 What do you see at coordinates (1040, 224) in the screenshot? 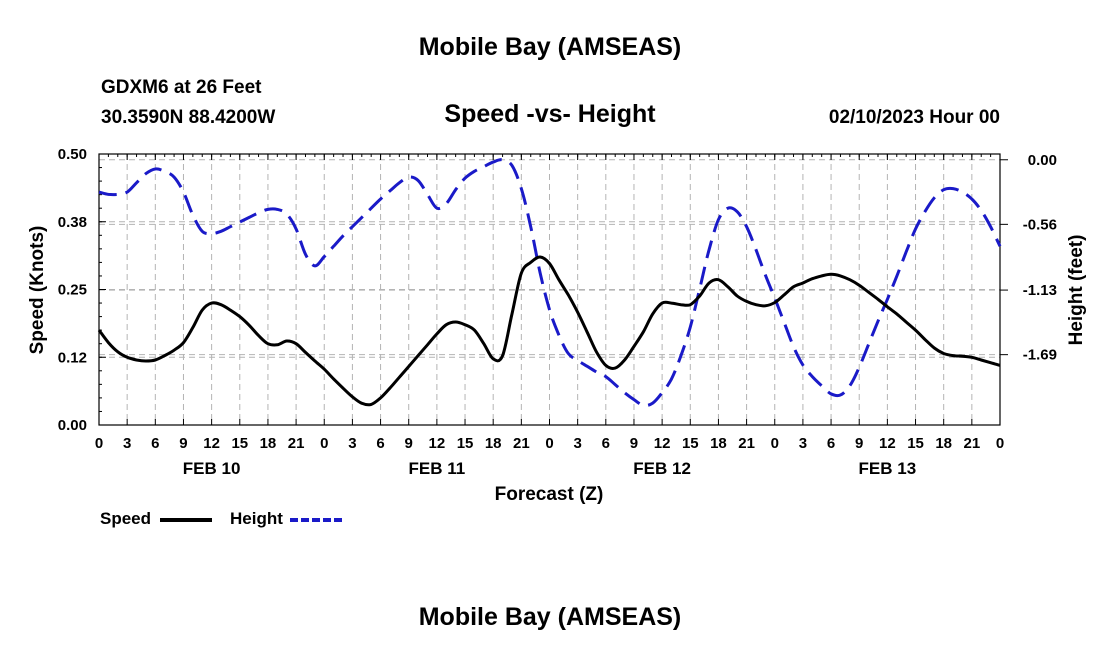
I see `y-right-tick-label: -0.56` at bounding box center [1040, 224].